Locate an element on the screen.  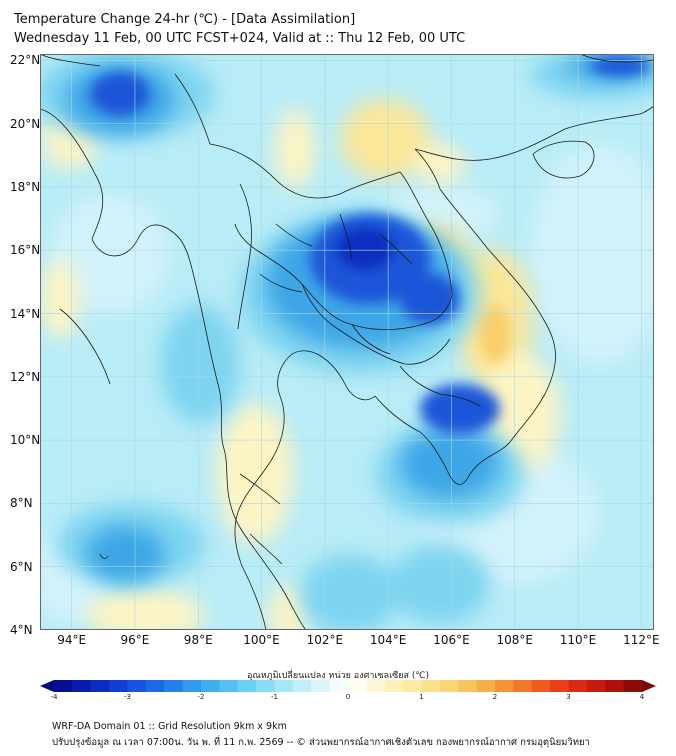
colorbar is located at coordinates (348, 686).